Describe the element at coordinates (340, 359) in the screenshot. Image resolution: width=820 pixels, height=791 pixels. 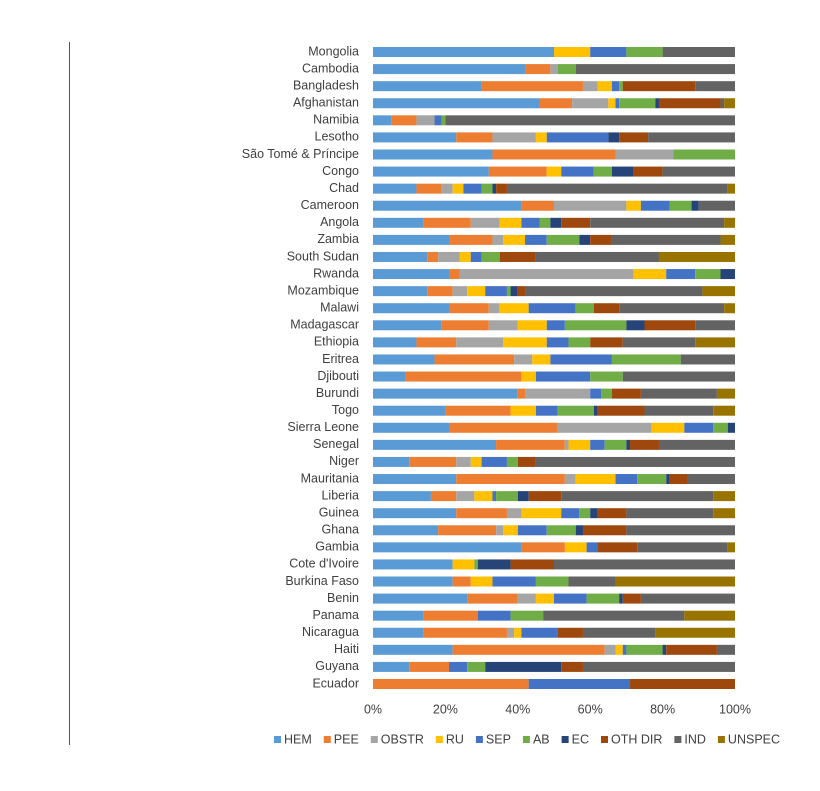
I see `y-tick-label: Eritrea` at that location.